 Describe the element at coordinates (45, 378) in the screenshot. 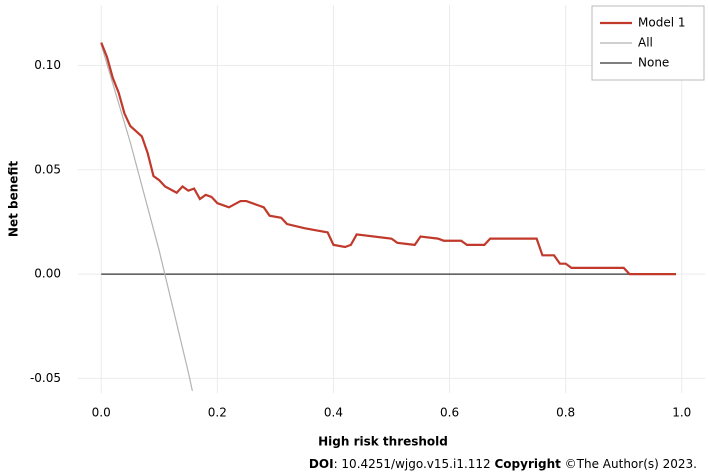

I see `y-tick-label: -0.05` at that location.